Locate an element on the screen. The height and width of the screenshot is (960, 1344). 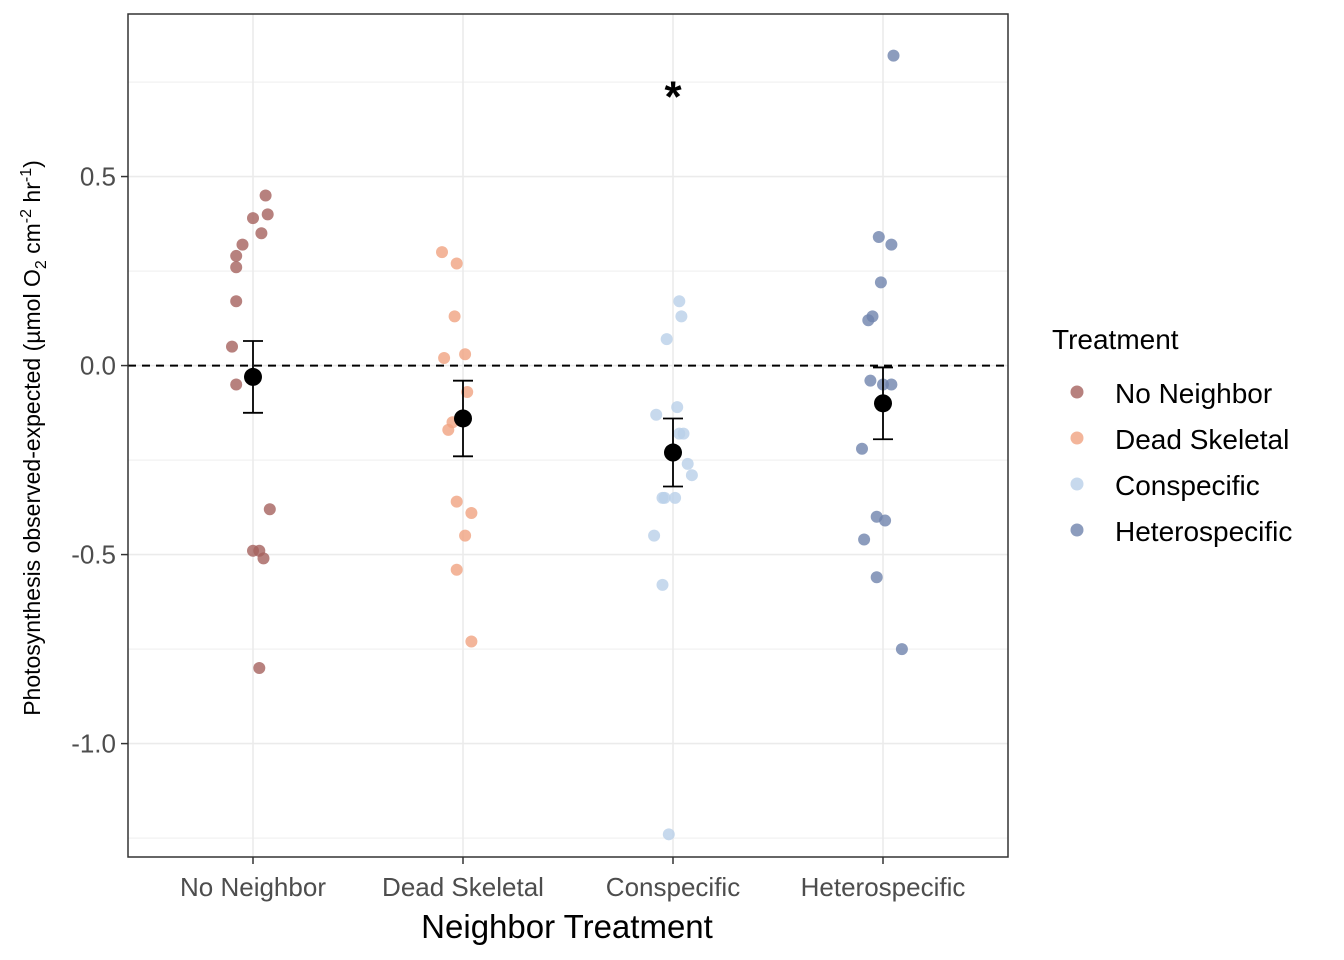
y-axis-title-mid: cm is located at coordinates (32, 241).